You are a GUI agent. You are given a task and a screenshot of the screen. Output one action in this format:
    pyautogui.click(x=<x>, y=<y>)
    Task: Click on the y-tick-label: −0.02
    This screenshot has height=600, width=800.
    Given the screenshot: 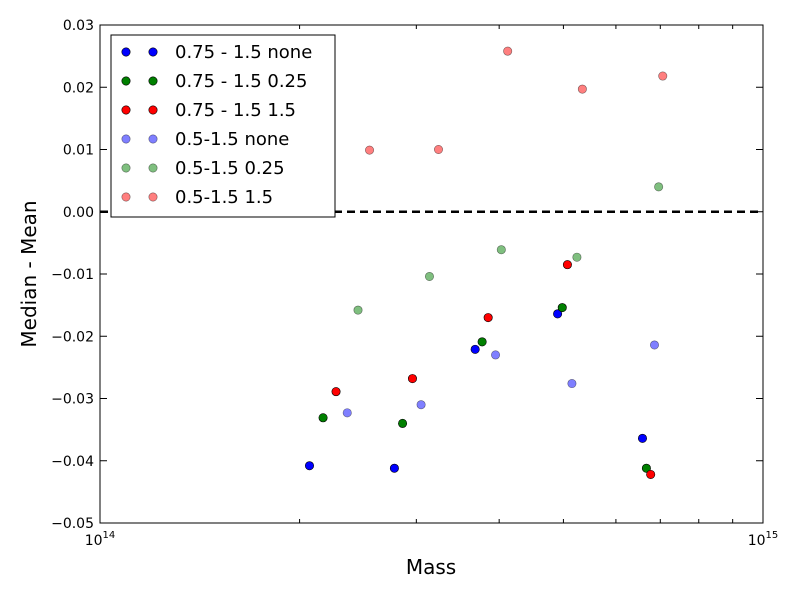 What is the action you would take?
    pyautogui.click(x=72, y=337)
    